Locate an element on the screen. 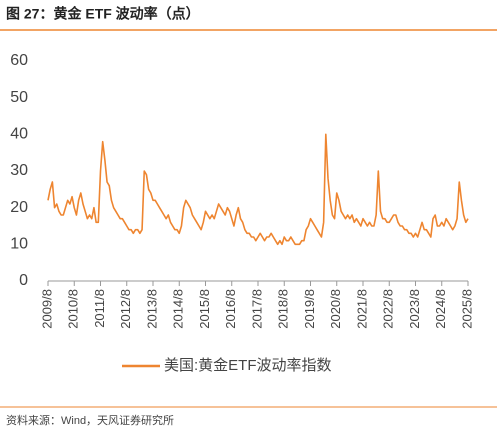 This screenshot has height=435, width=497. source: 资料来源：Wind，天风证券研究所 is located at coordinates (90, 420).